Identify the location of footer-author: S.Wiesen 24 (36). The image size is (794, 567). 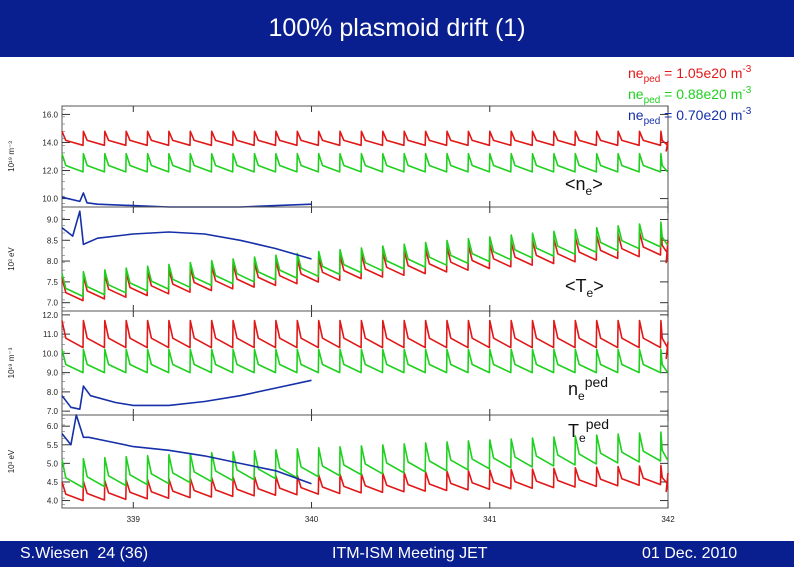
(84, 554).